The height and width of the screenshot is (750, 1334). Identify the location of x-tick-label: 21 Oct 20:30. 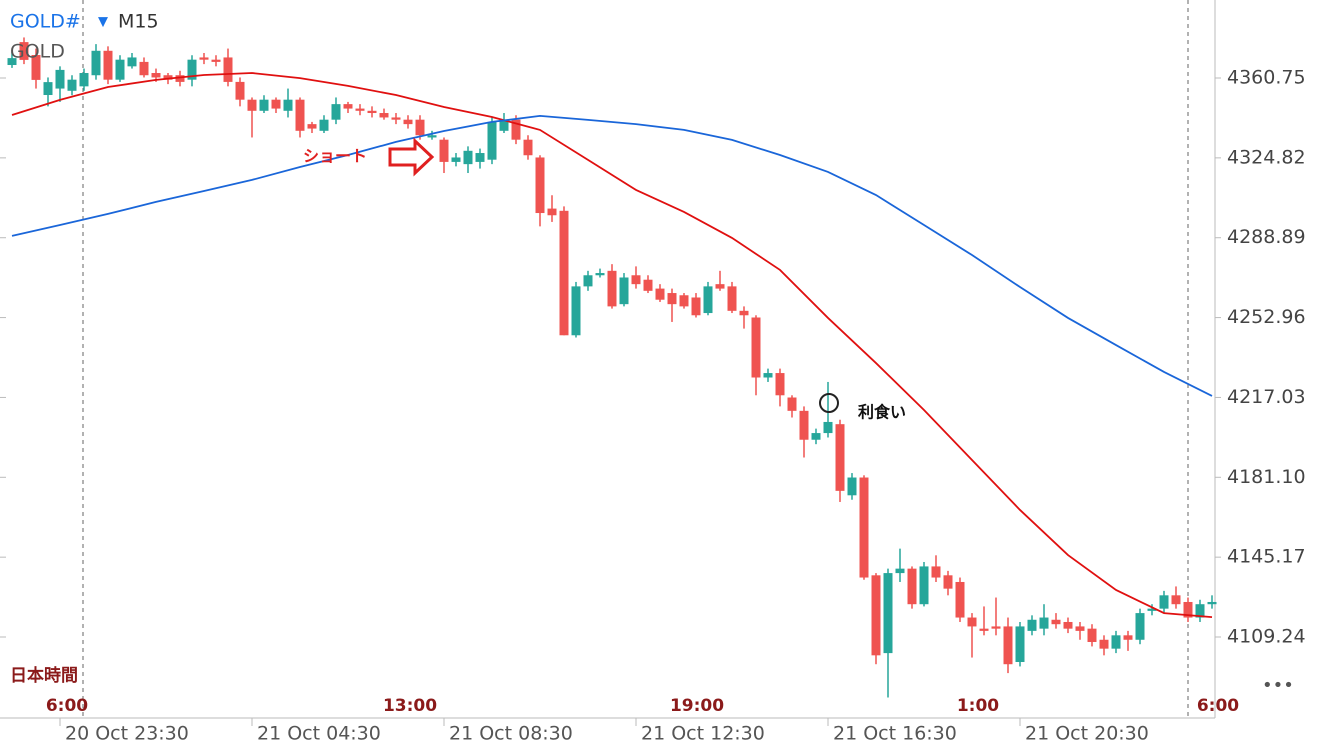
(1087, 734).